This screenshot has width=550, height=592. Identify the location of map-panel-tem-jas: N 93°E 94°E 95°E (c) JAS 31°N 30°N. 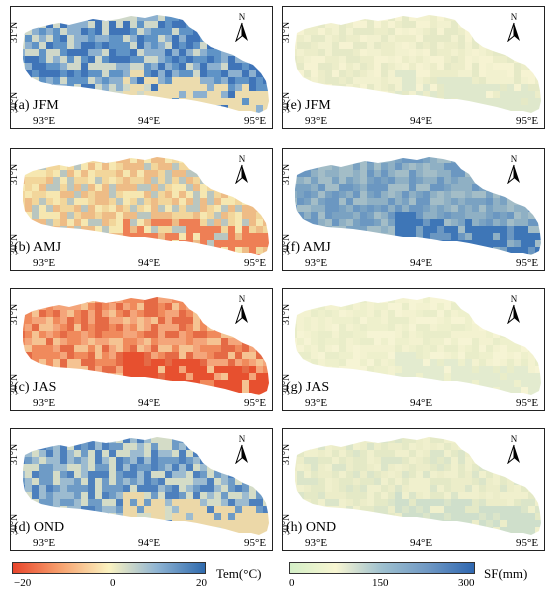
(141, 349).